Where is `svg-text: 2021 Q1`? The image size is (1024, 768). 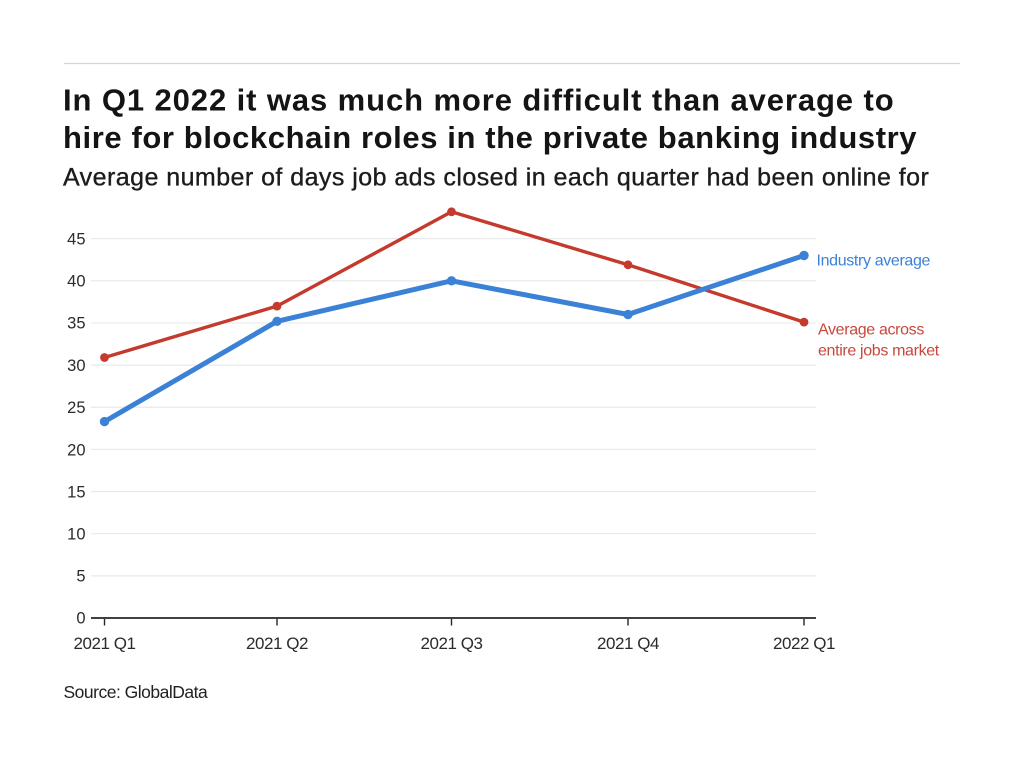 svg-text: 2021 Q1 is located at coordinates (104, 643).